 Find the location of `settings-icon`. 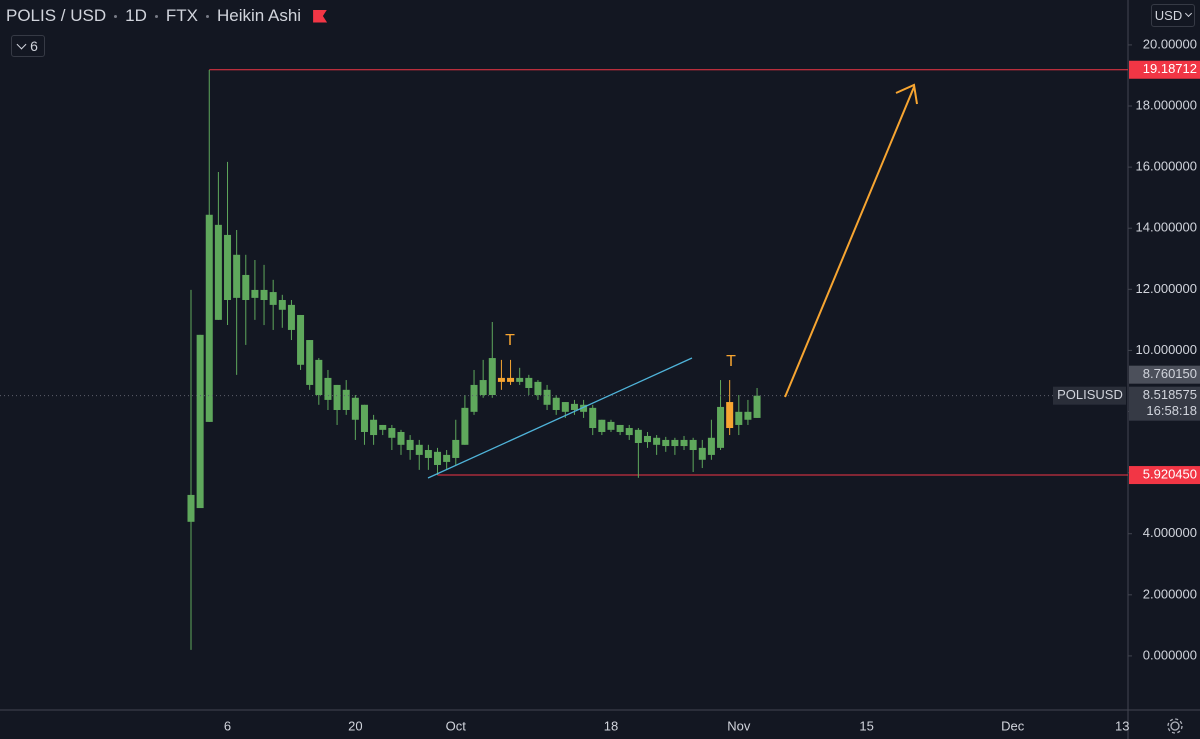

settings-icon is located at coordinates (1175, 726).